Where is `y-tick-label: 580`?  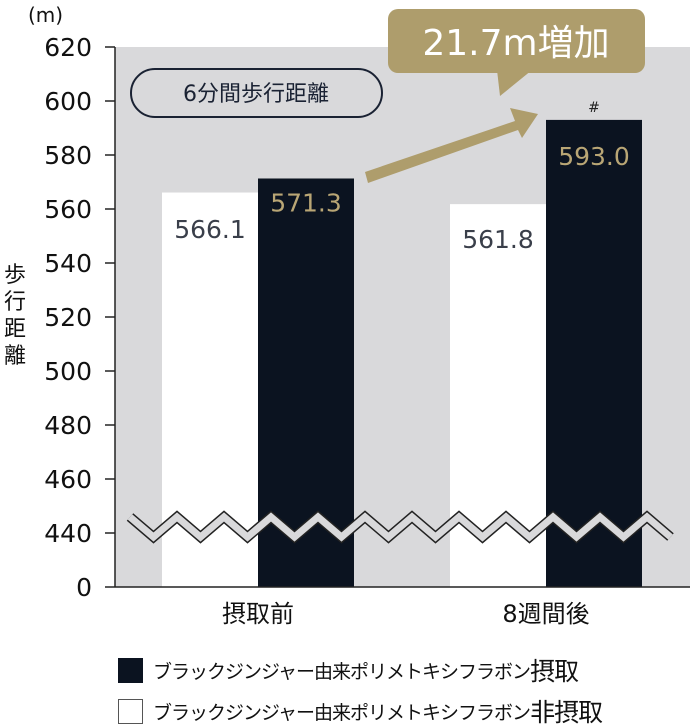 y-tick-label: 580 is located at coordinates (68, 155).